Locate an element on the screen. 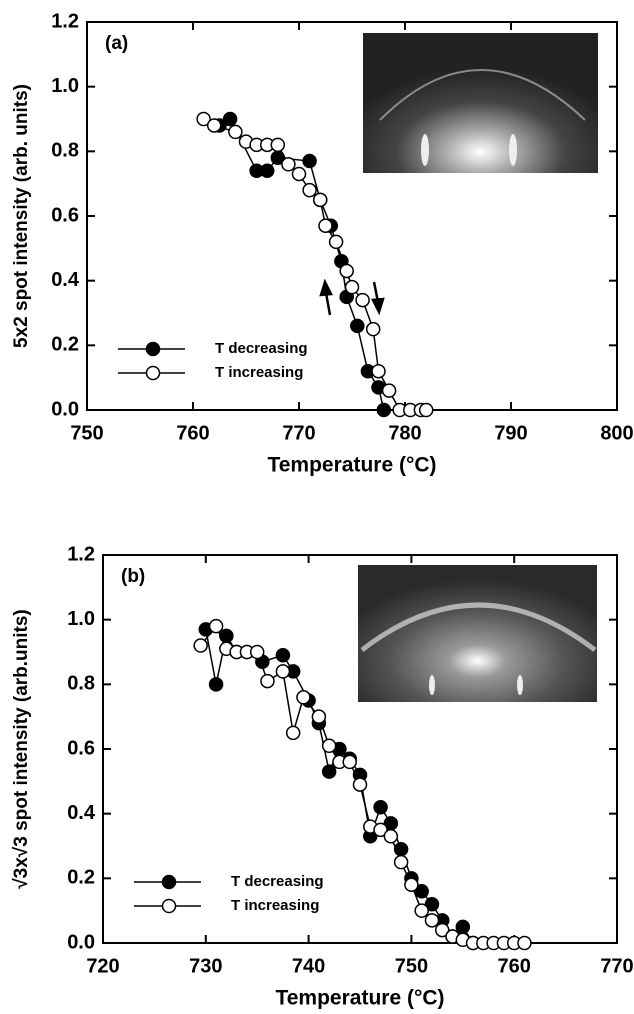 The width and height of the screenshot is (634, 1014). arrow is located at coordinates (352, 297).